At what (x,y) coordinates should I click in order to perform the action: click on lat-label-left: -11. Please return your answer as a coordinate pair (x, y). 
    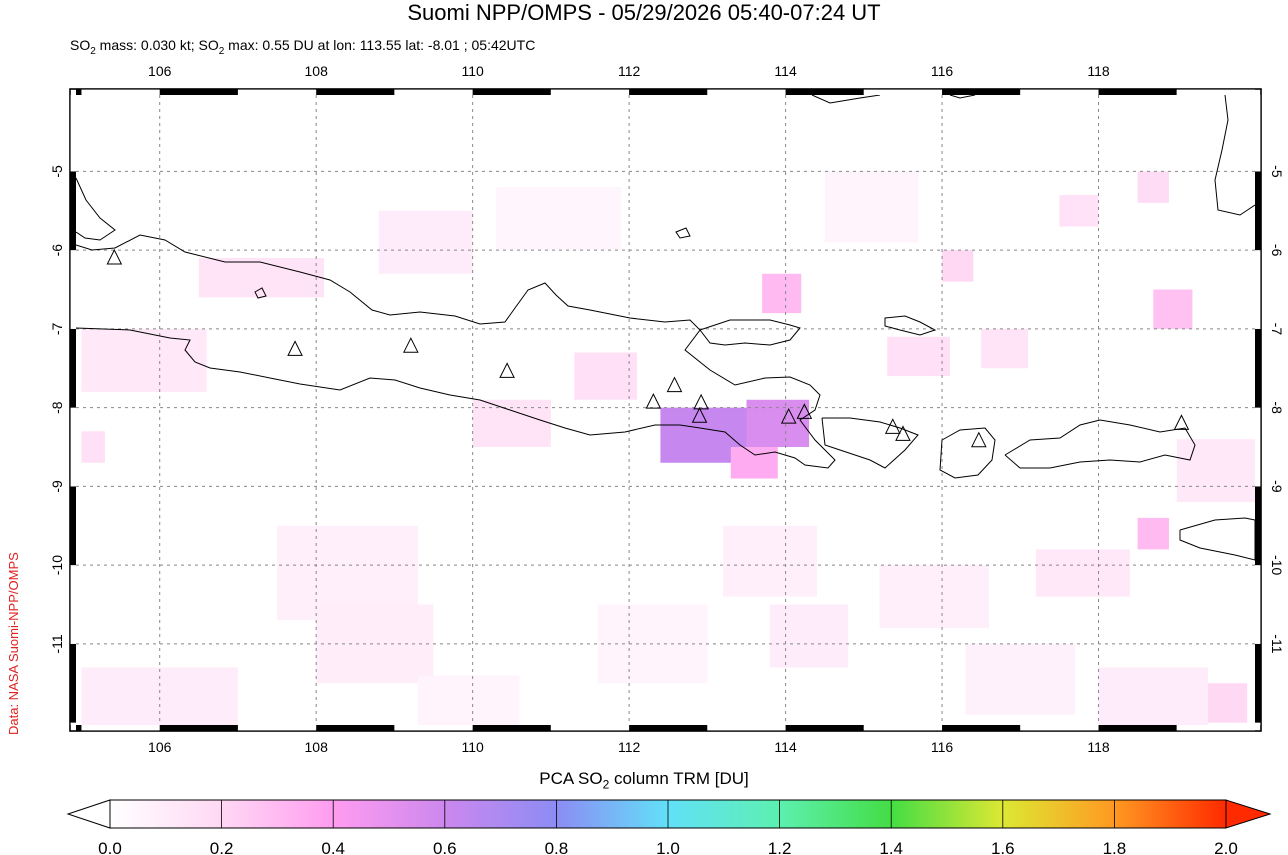
    Looking at the image, I should click on (57, 643).